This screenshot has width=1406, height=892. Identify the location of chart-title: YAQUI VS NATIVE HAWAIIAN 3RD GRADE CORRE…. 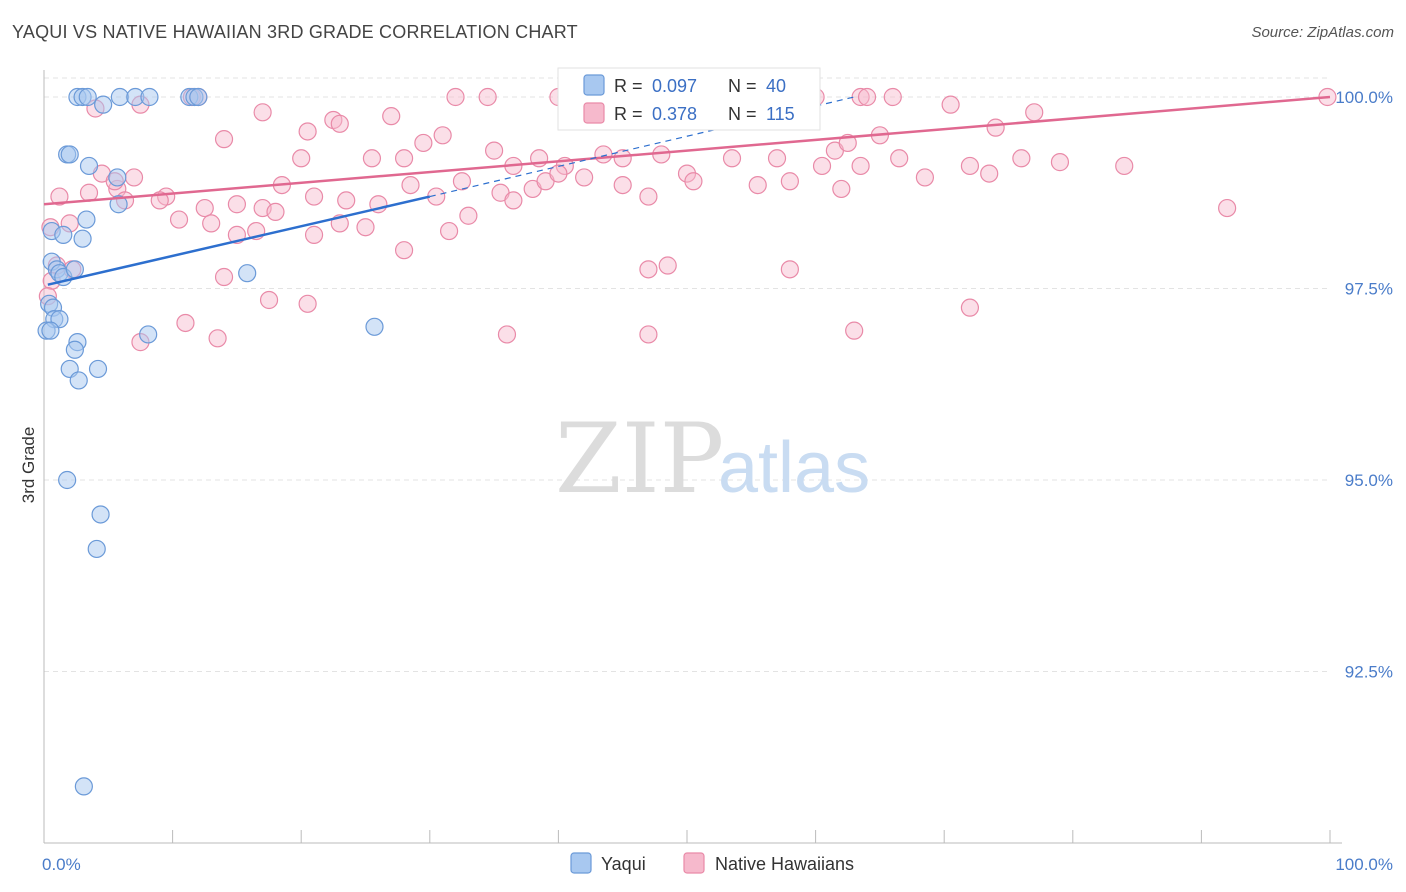
(295, 32).